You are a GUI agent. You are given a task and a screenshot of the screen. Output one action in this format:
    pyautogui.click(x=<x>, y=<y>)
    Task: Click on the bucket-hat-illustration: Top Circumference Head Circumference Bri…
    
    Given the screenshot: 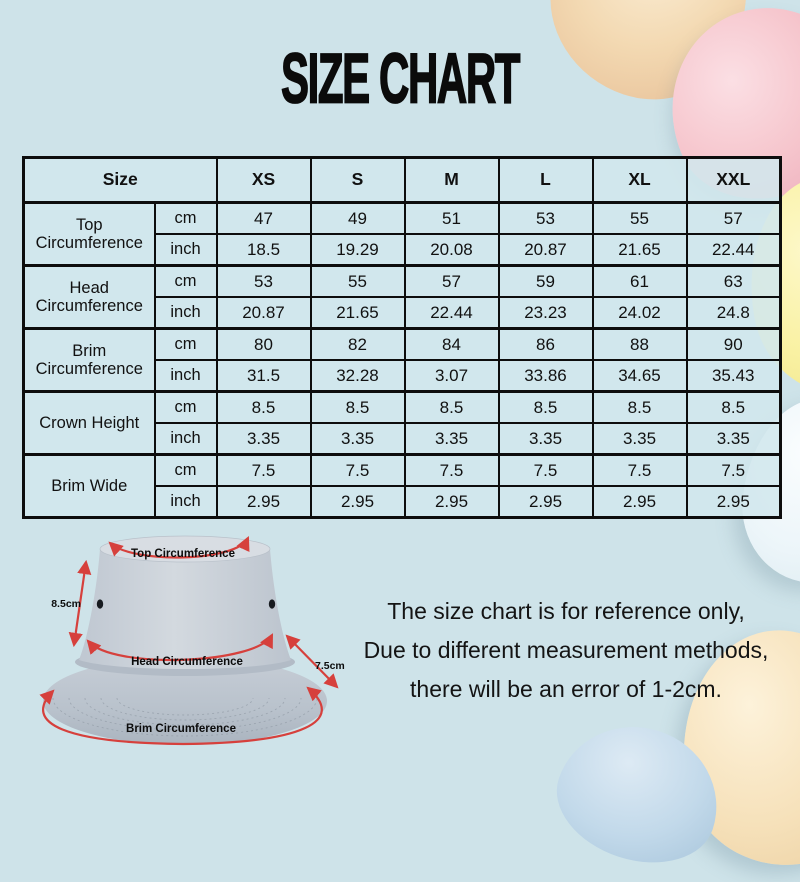 What is the action you would take?
    pyautogui.click(x=192, y=640)
    